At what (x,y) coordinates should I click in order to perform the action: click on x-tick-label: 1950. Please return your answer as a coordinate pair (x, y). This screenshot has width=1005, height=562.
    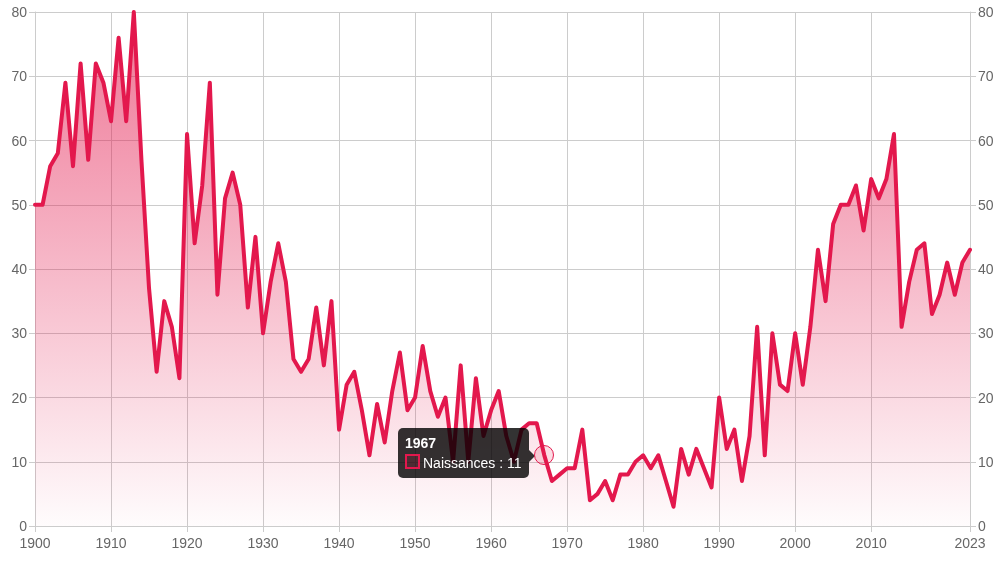
    Looking at the image, I should click on (415, 543).